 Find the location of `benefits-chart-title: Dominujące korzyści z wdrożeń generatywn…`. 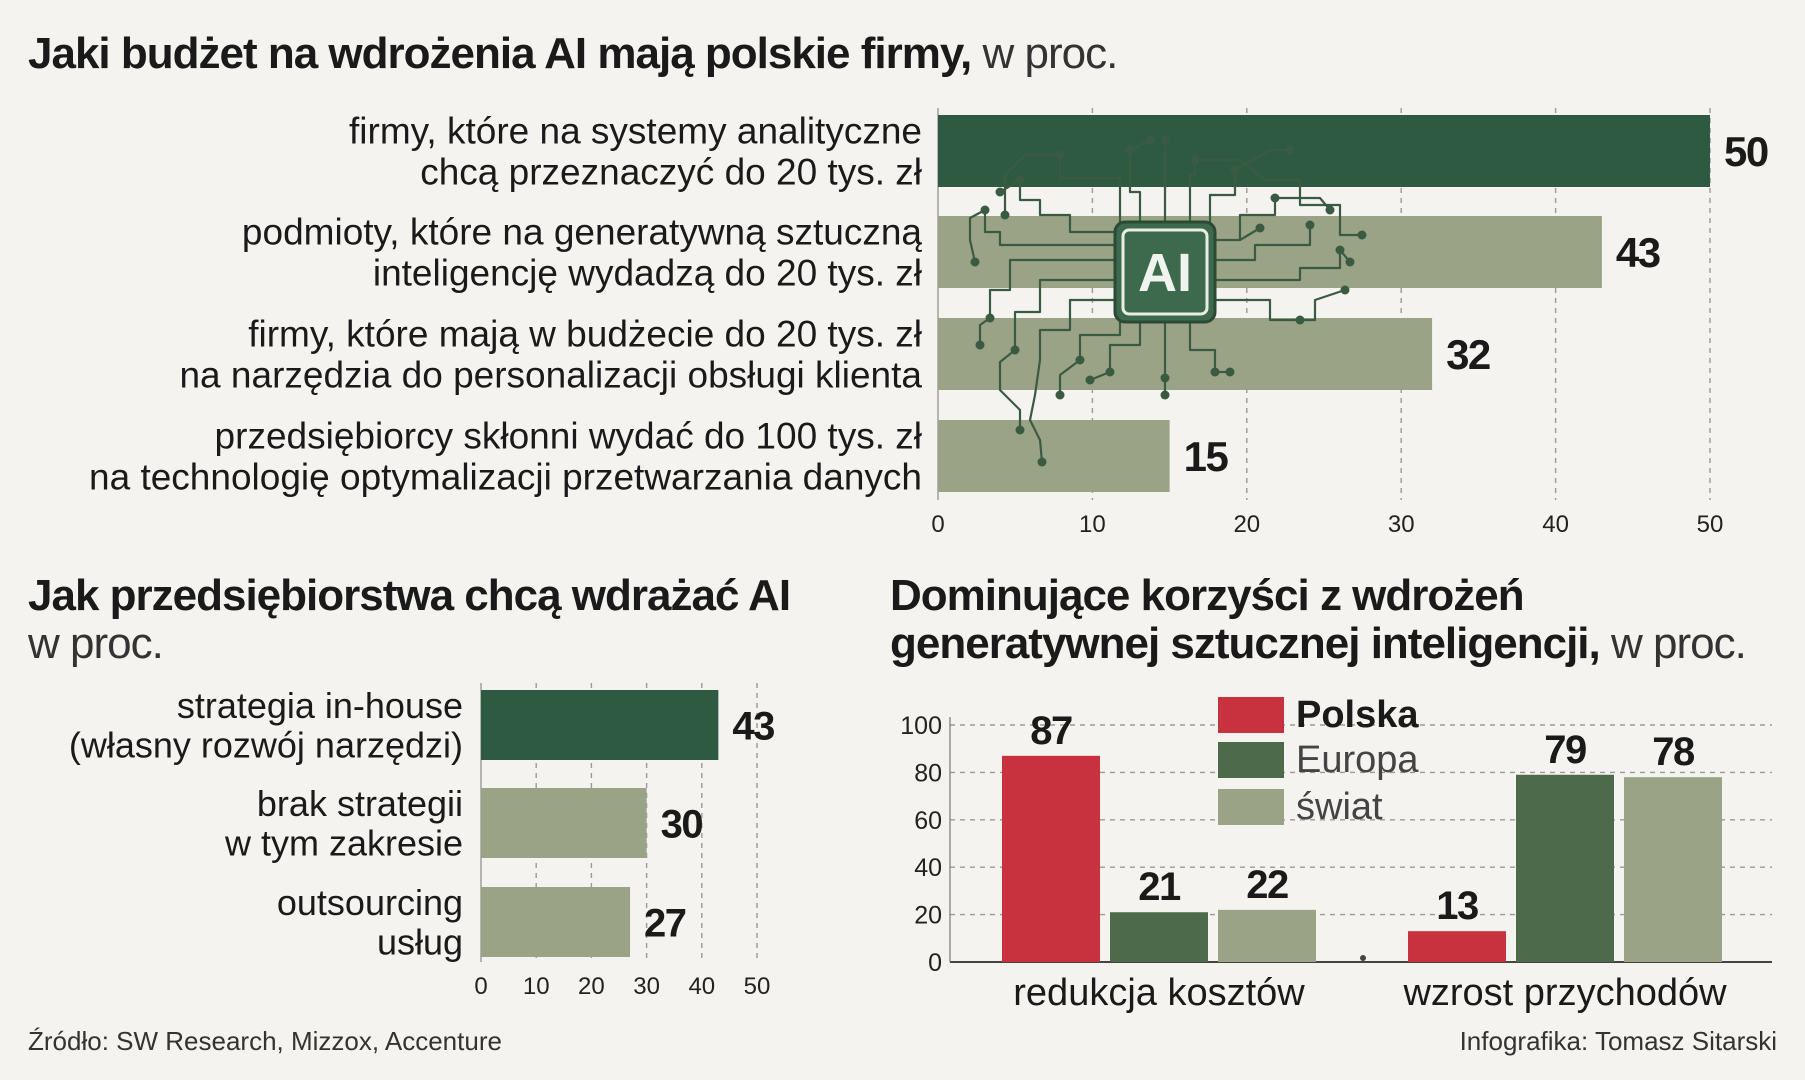

benefits-chart-title: Dominujące korzyści z wdrożeń generatywn… is located at coordinates (1318, 620).